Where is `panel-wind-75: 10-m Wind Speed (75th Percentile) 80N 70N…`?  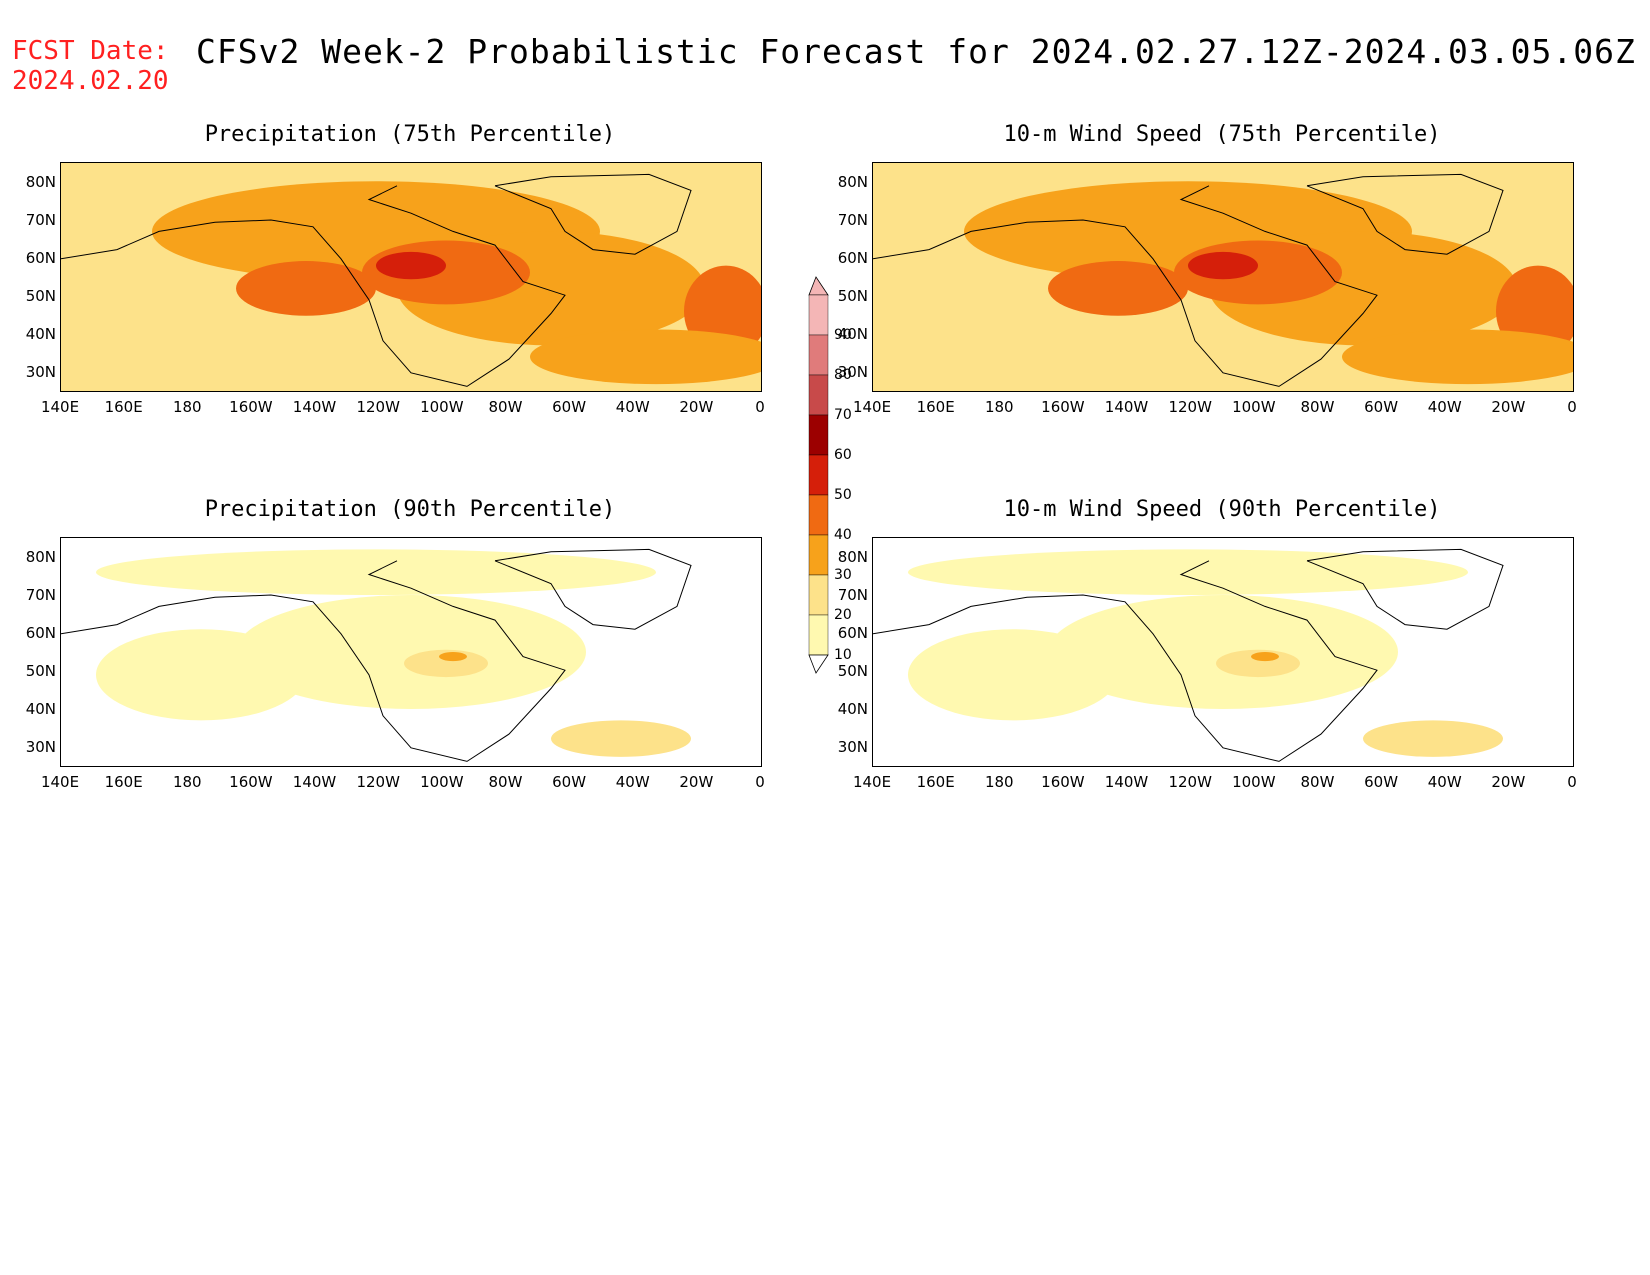
panel-wind-75: 10-m Wind Speed (75th Percentile) 80N 70N… is located at coordinates (1194, 277).